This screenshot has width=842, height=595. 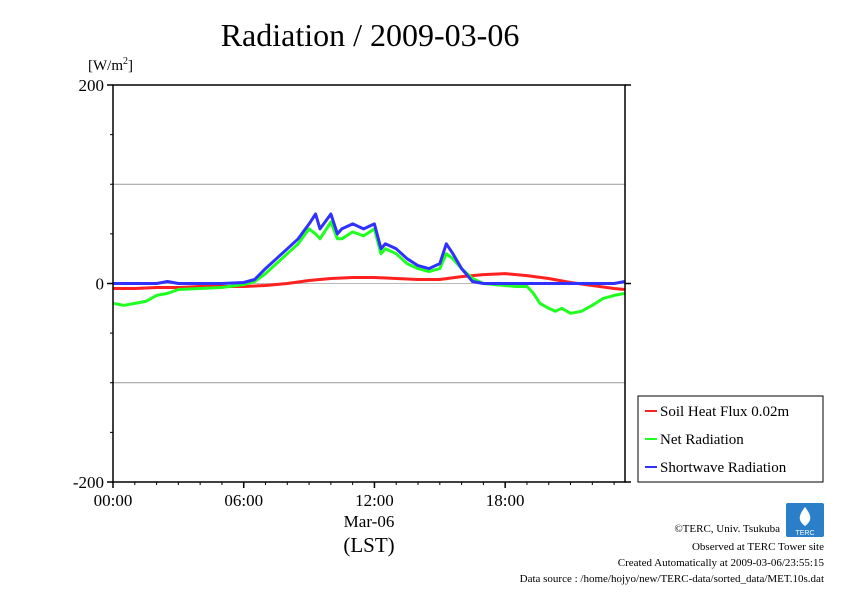 What do you see at coordinates (354, 496) in the screenshot?
I see `x-axis: 00:00 06:00 12:00 18:00` at bounding box center [354, 496].